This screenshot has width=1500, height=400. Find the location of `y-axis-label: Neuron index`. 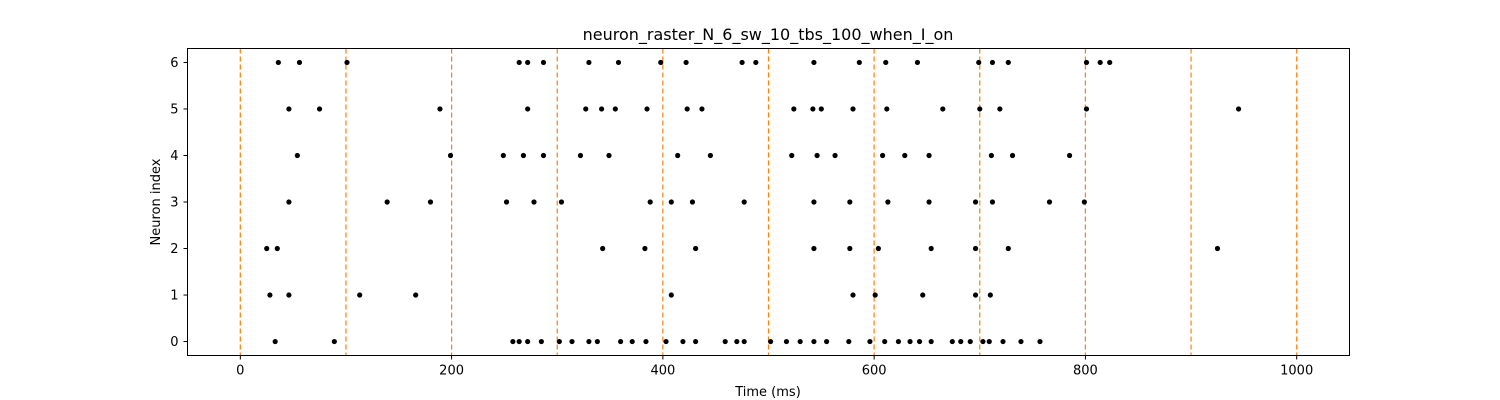

y-axis-label: Neuron index is located at coordinates (156, 201).